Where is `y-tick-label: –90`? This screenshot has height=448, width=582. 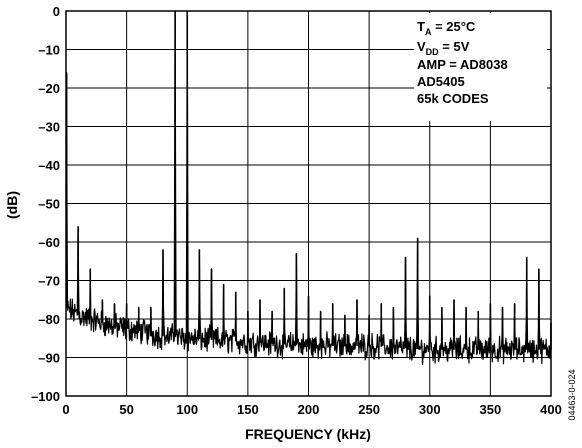 y-tick-label: –90 is located at coordinates (49, 358).